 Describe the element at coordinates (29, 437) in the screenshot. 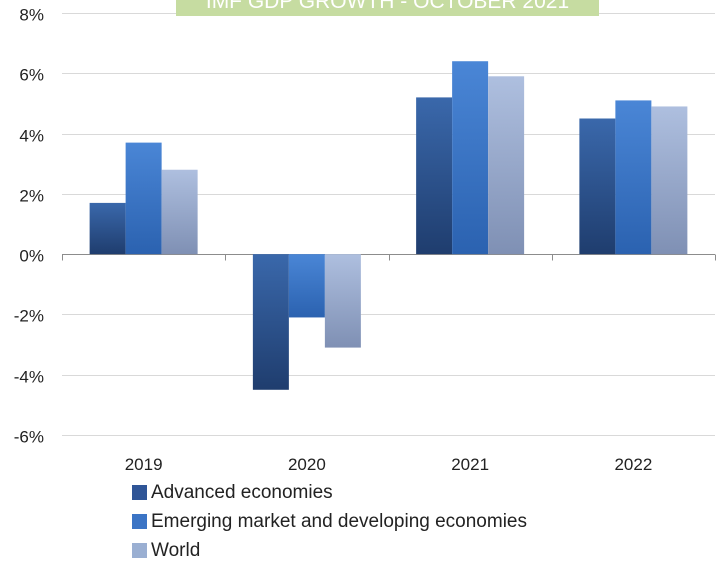

I see `y-tick-label: -6%` at that location.